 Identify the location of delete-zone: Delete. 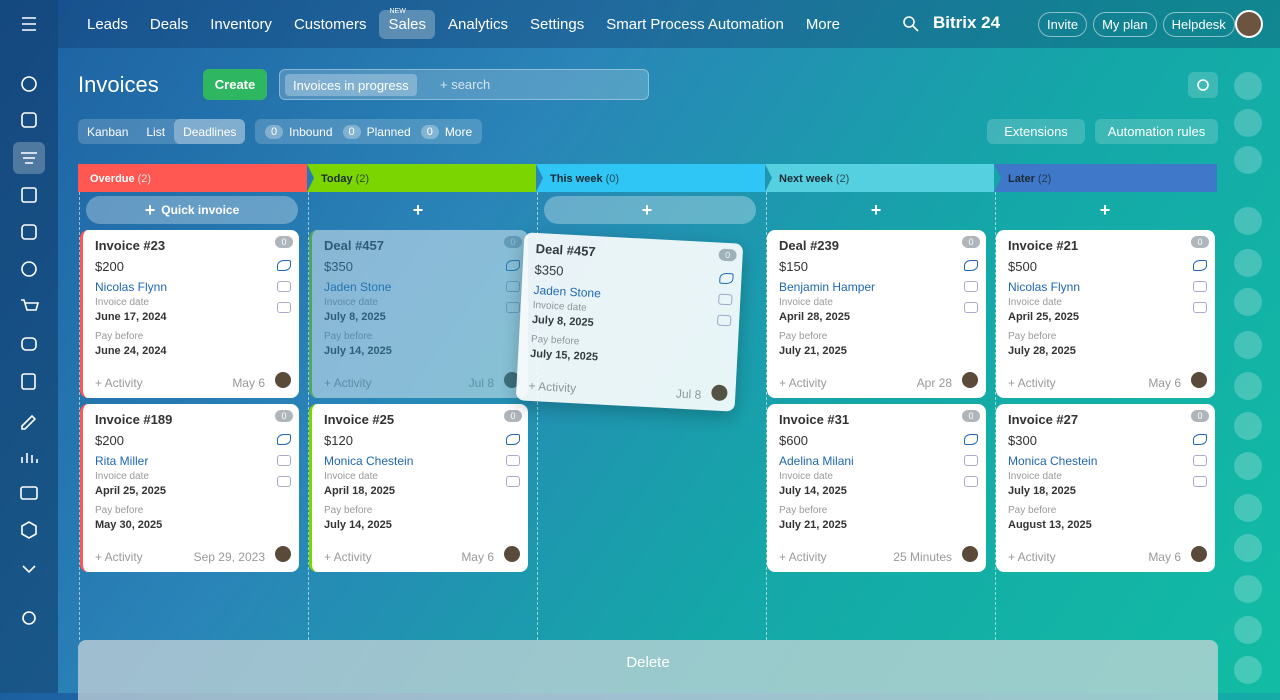
(648, 670).